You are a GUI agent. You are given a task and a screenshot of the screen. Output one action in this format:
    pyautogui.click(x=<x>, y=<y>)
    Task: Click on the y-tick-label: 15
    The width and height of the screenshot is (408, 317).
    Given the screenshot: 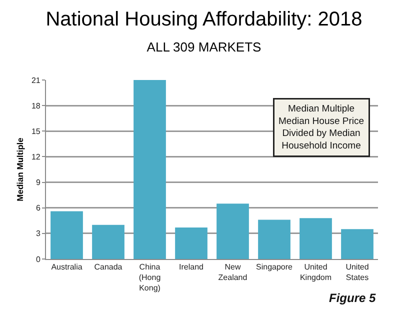 What is the action you would take?
    pyautogui.click(x=36, y=131)
    